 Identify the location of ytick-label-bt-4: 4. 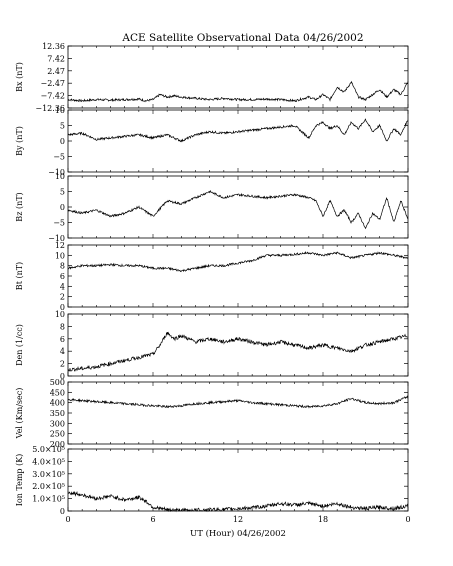
(62, 286).